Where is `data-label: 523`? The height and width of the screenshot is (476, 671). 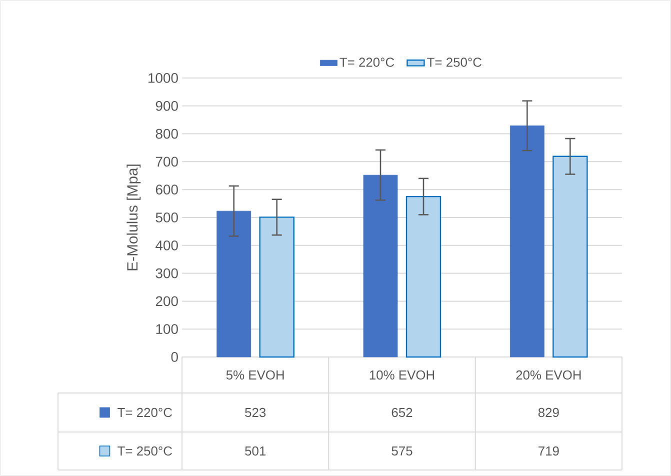 data-label: 523 is located at coordinates (255, 413).